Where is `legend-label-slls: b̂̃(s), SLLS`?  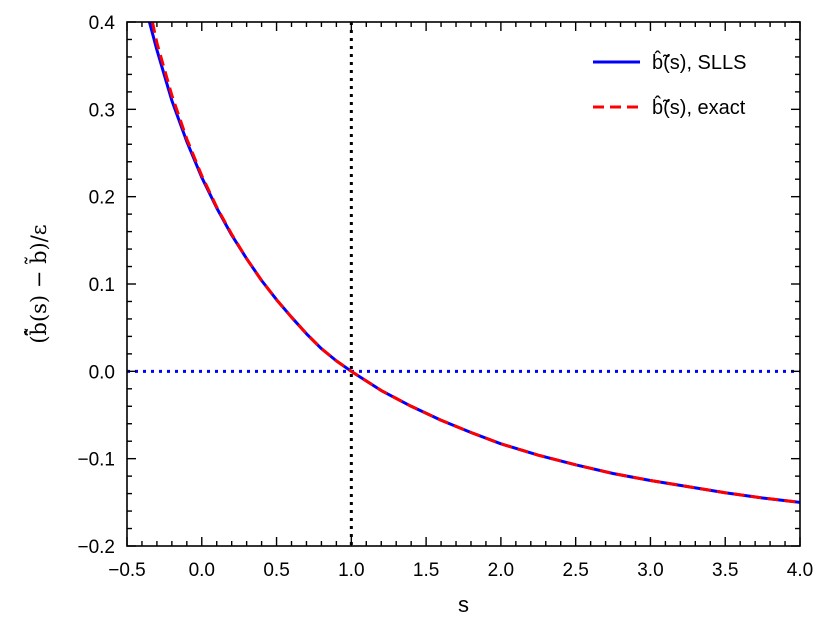
legend-label-slls: b̂̃(s), SLLS is located at coordinates (699, 62).